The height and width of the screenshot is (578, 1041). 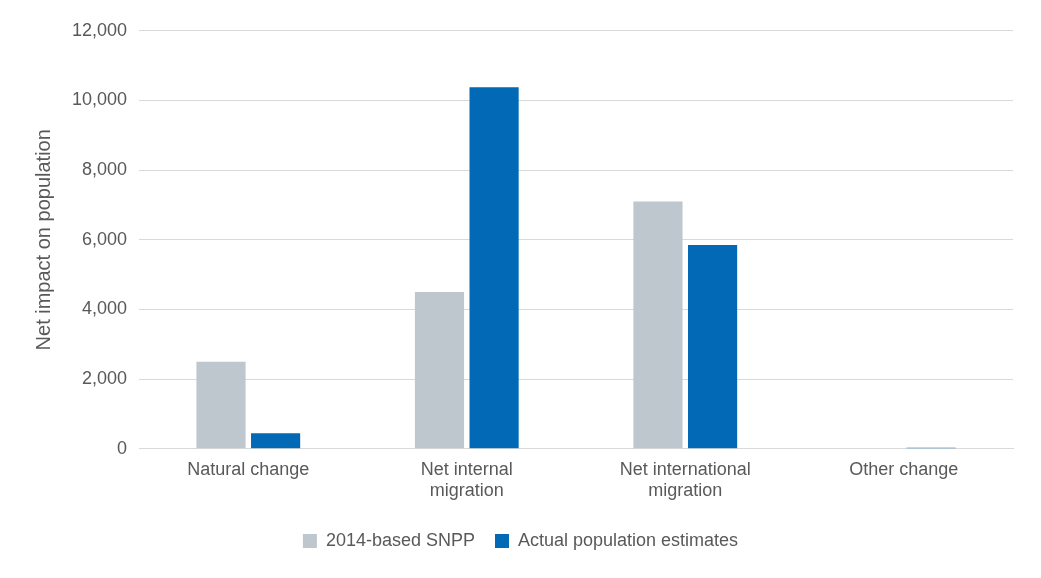 What do you see at coordinates (42, 240) in the screenshot?
I see `y-axis-title: Net impact on population` at bounding box center [42, 240].